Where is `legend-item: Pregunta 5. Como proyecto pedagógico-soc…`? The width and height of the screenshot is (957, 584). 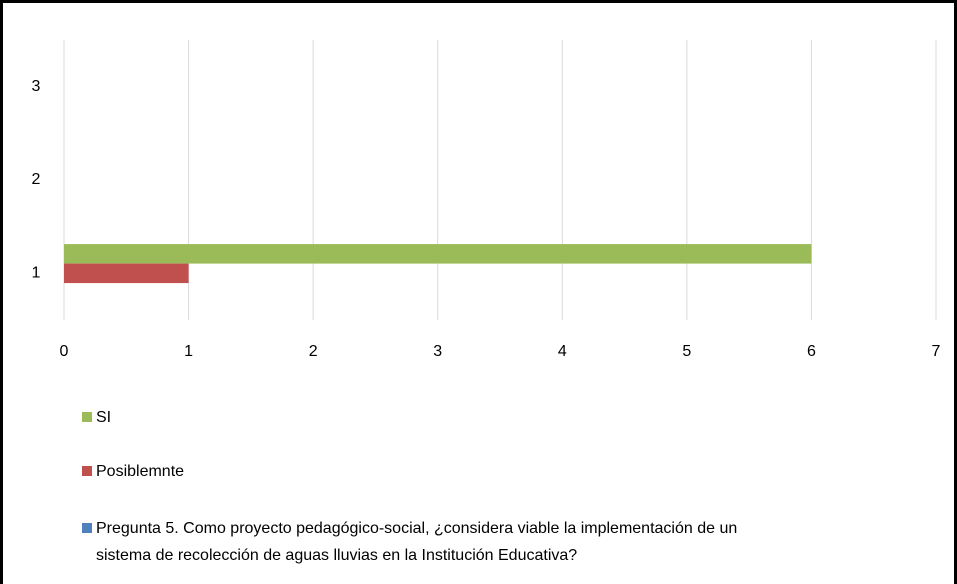 legend-item: Pregunta 5. Como proyecto pedagógico-soc… is located at coordinates (418, 542).